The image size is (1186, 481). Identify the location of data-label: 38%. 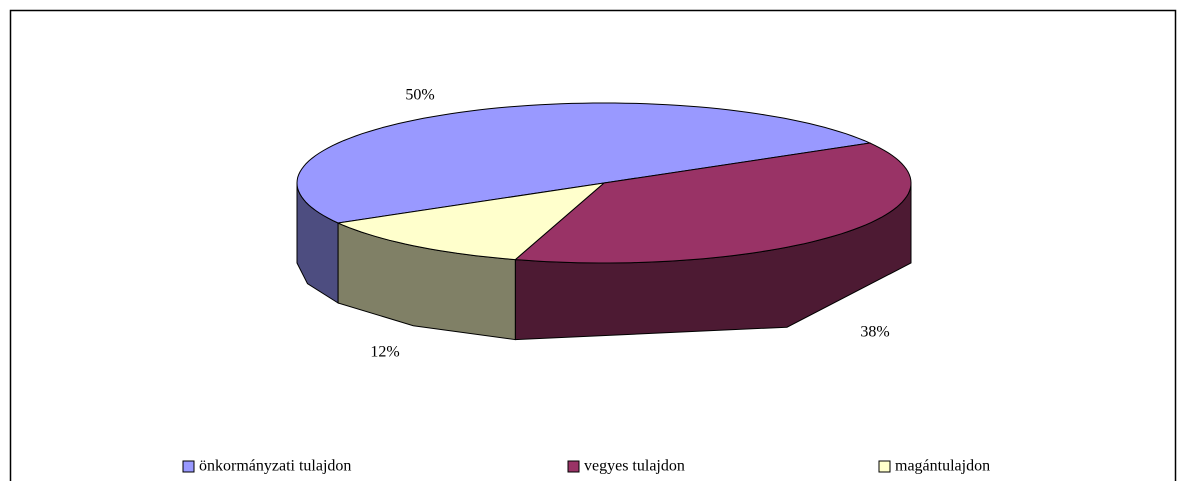
(874, 332).